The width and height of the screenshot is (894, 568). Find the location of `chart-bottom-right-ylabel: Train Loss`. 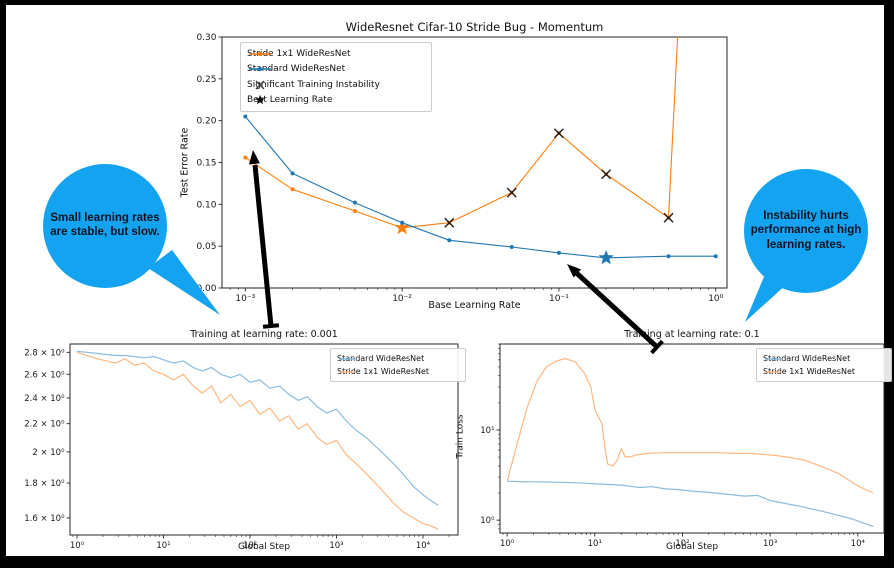

chart-bottom-right-ylabel: Train Loss is located at coordinates (460, 436).